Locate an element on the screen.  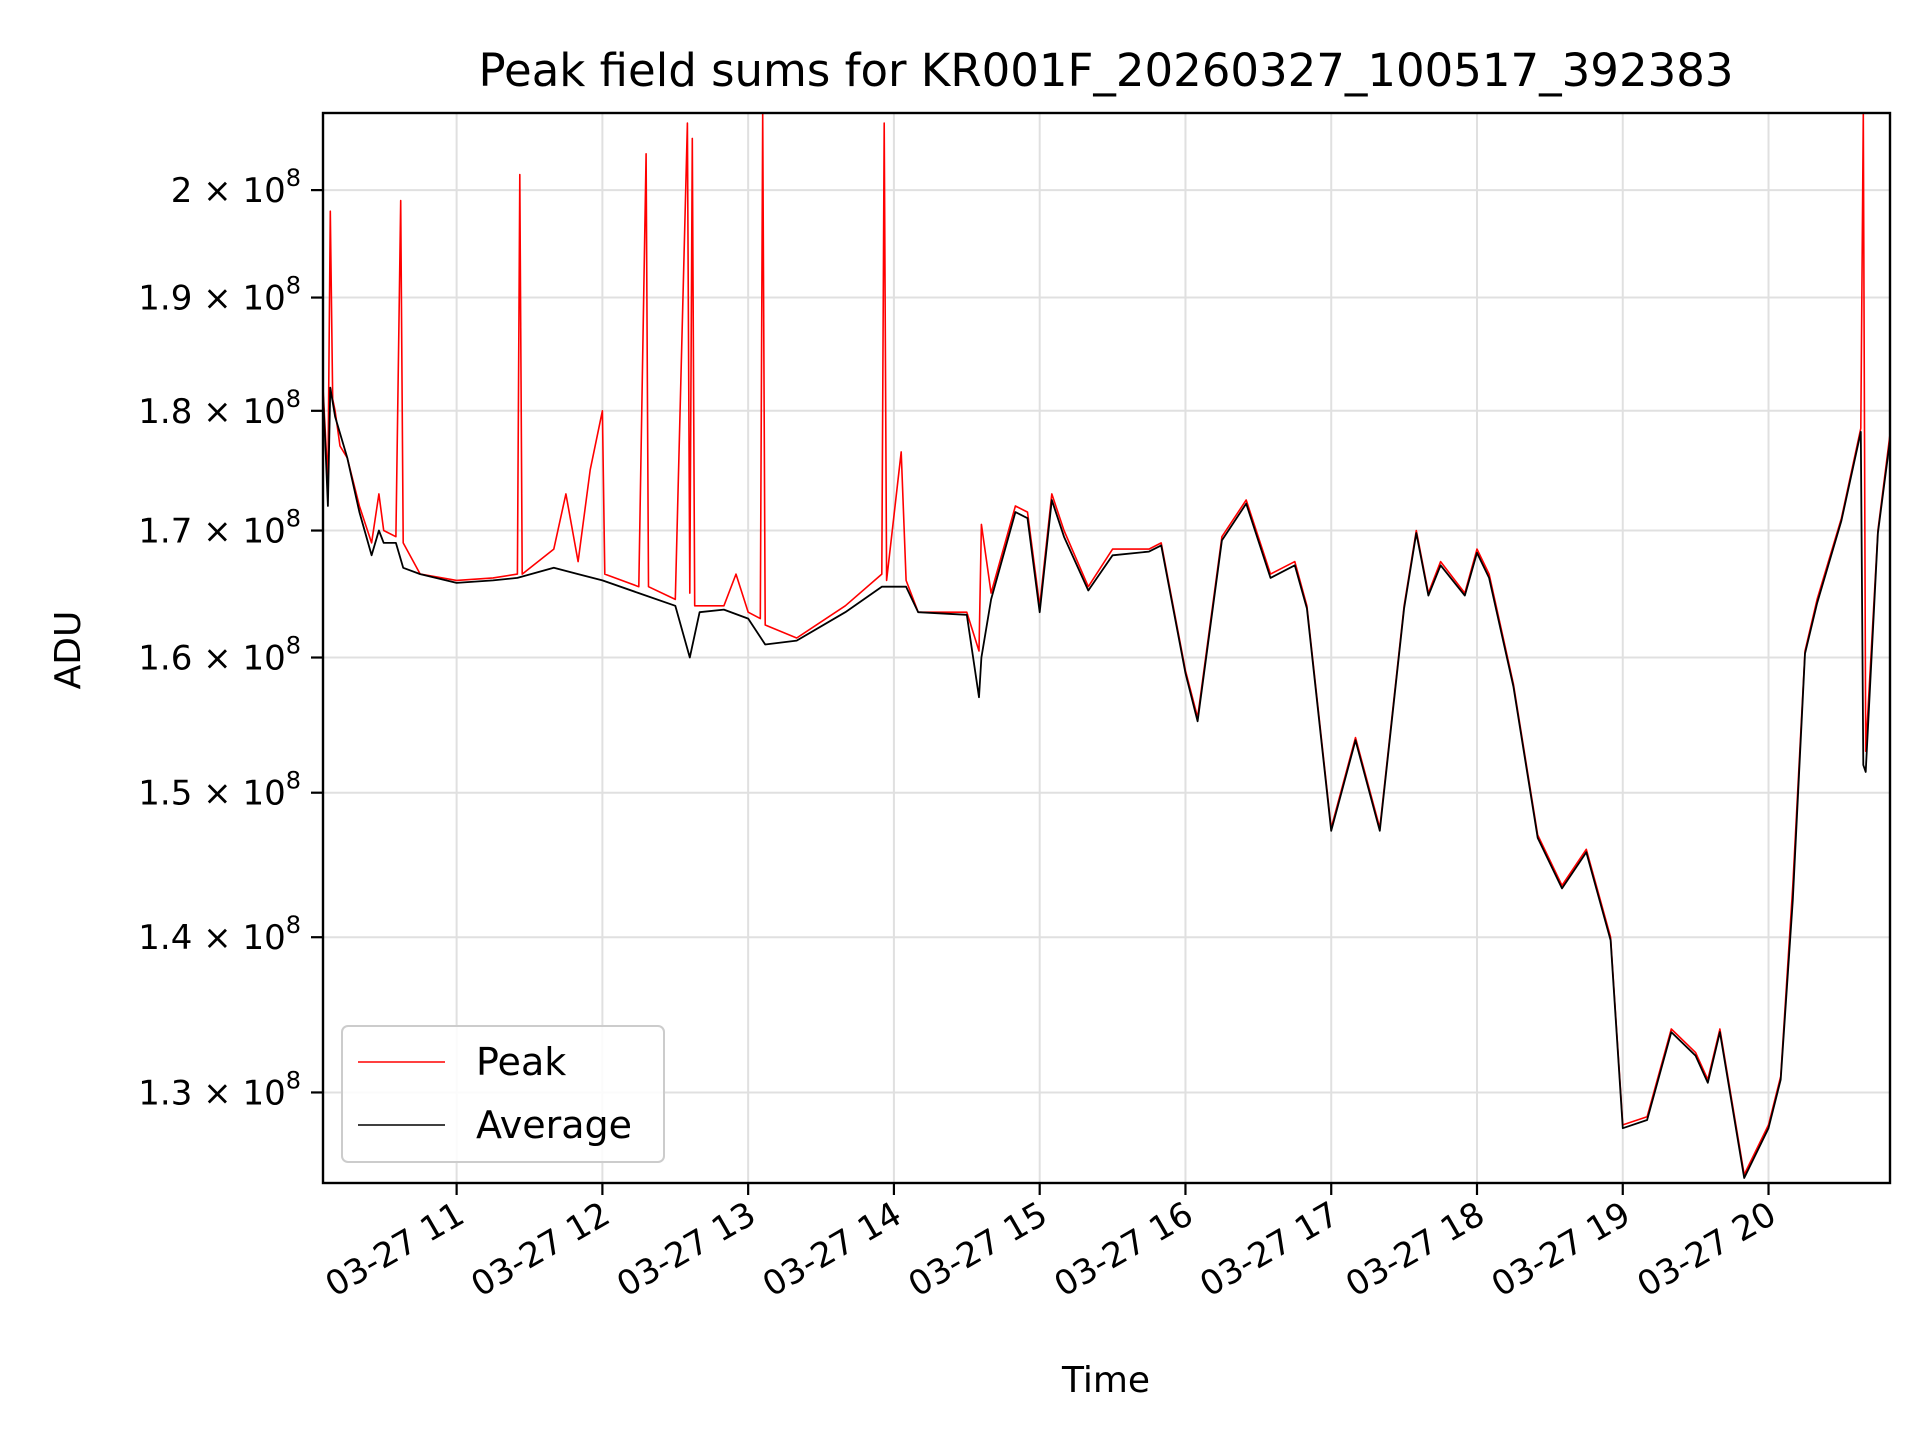
y-tick-label: 1.3 × 108 is located at coordinates (219, 1089).